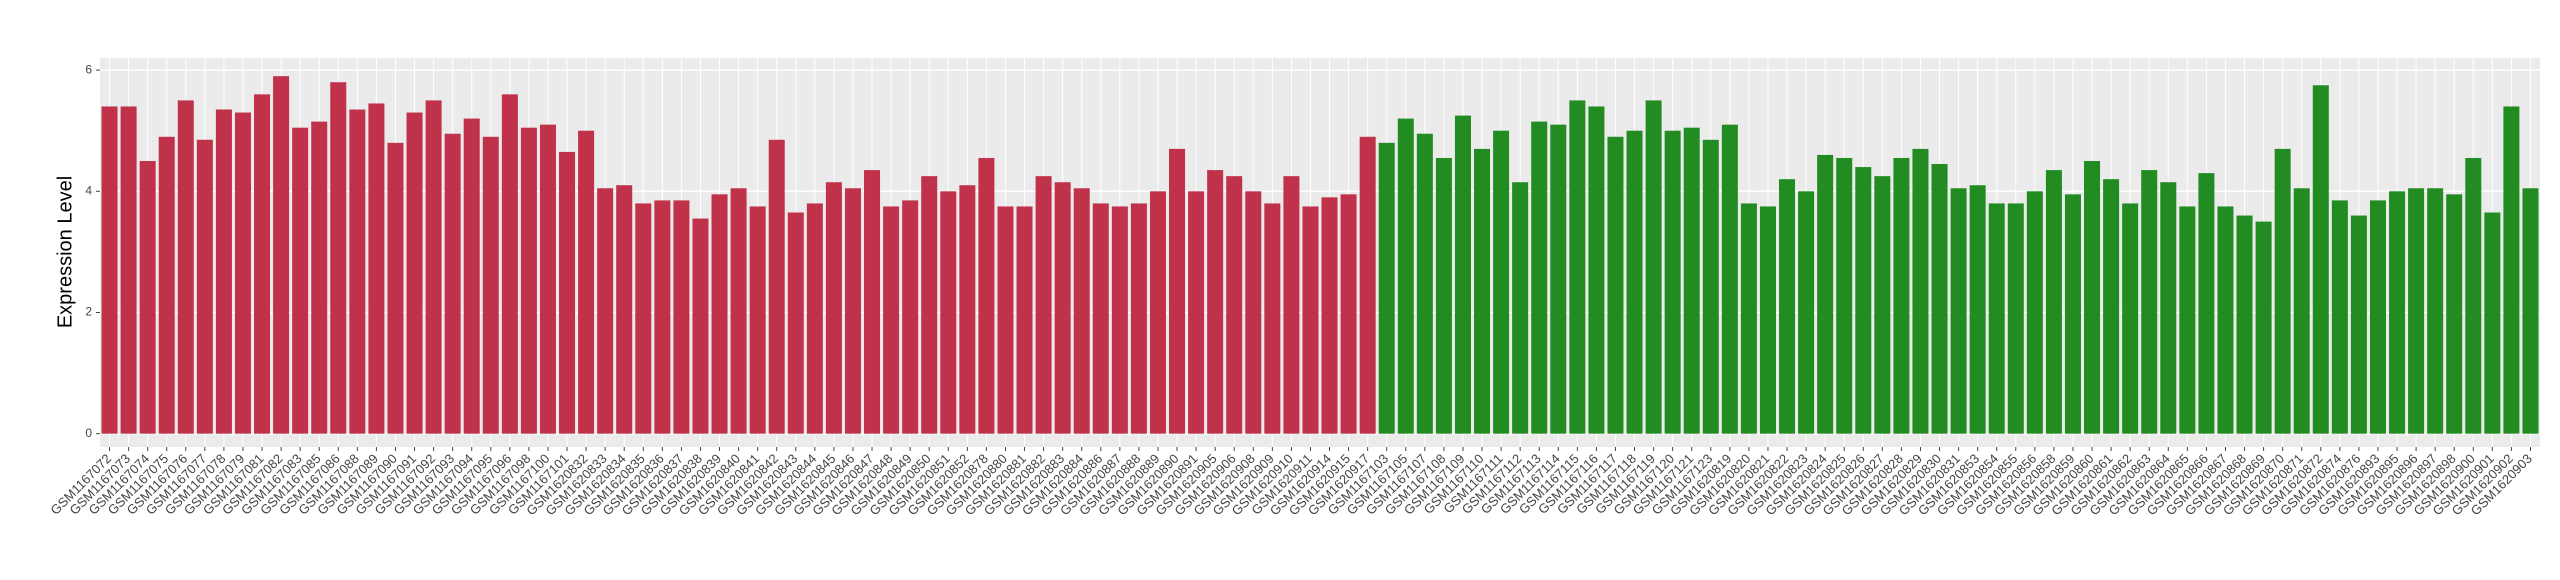  I want to click on y-tick-label: 2, so click(88, 312).